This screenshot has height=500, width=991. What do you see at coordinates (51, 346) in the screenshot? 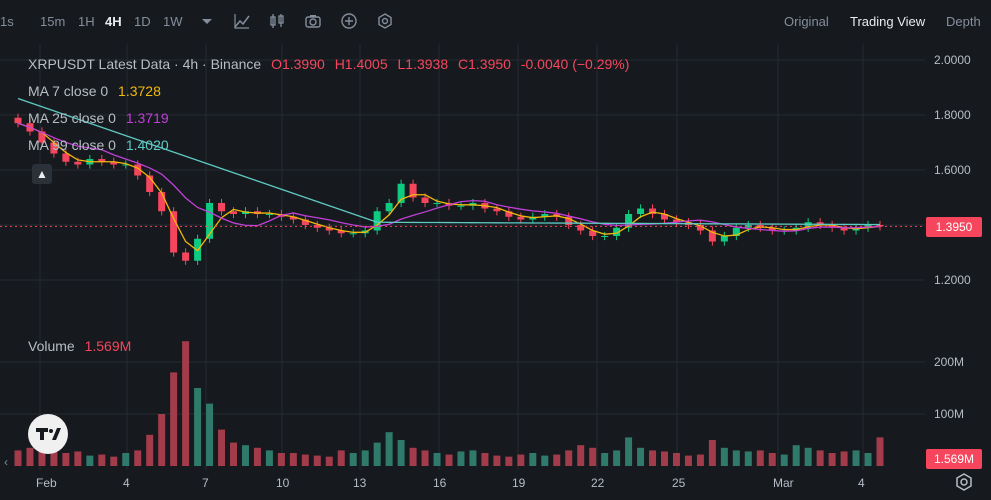
I see `legend-volume-label: Volume` at bounding box center [51, 346].